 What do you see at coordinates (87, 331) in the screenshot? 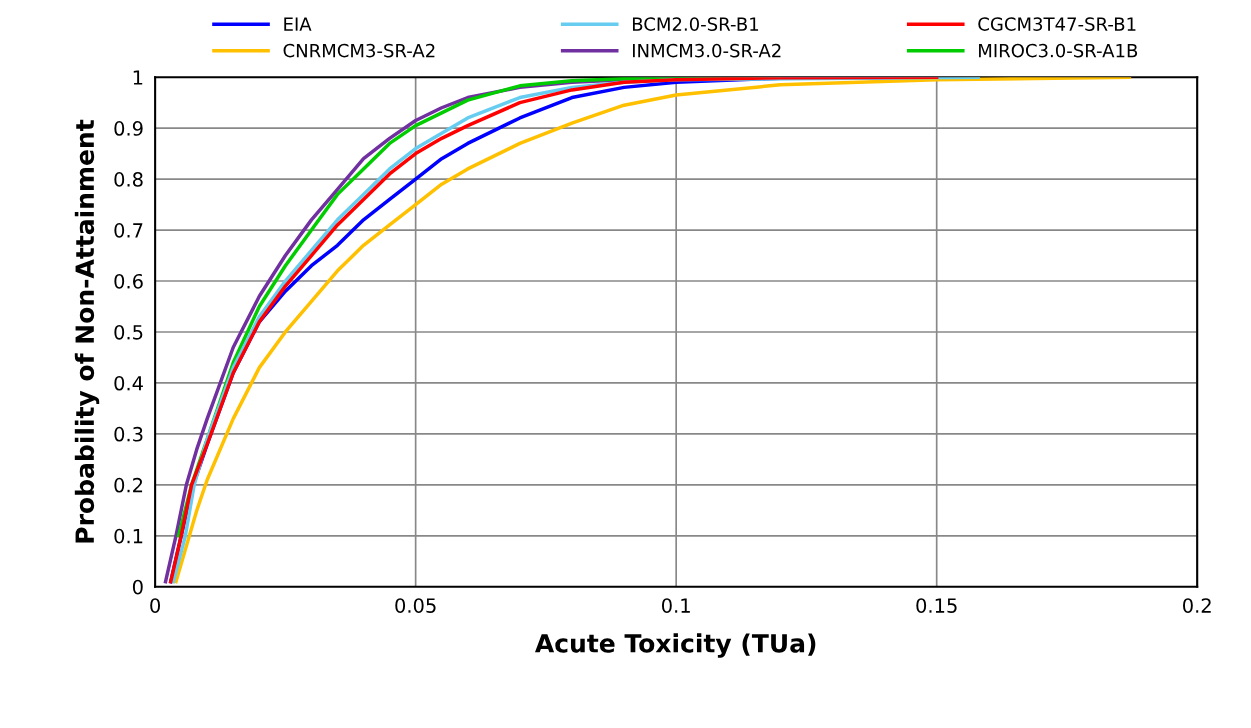
I see `y-axis-title: Probability of Non-Attainment` at bounding box center [87, 331].